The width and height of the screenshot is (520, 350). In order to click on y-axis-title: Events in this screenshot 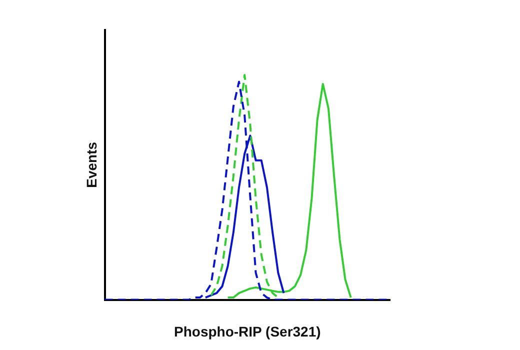, I will do `click(91, 165)`.